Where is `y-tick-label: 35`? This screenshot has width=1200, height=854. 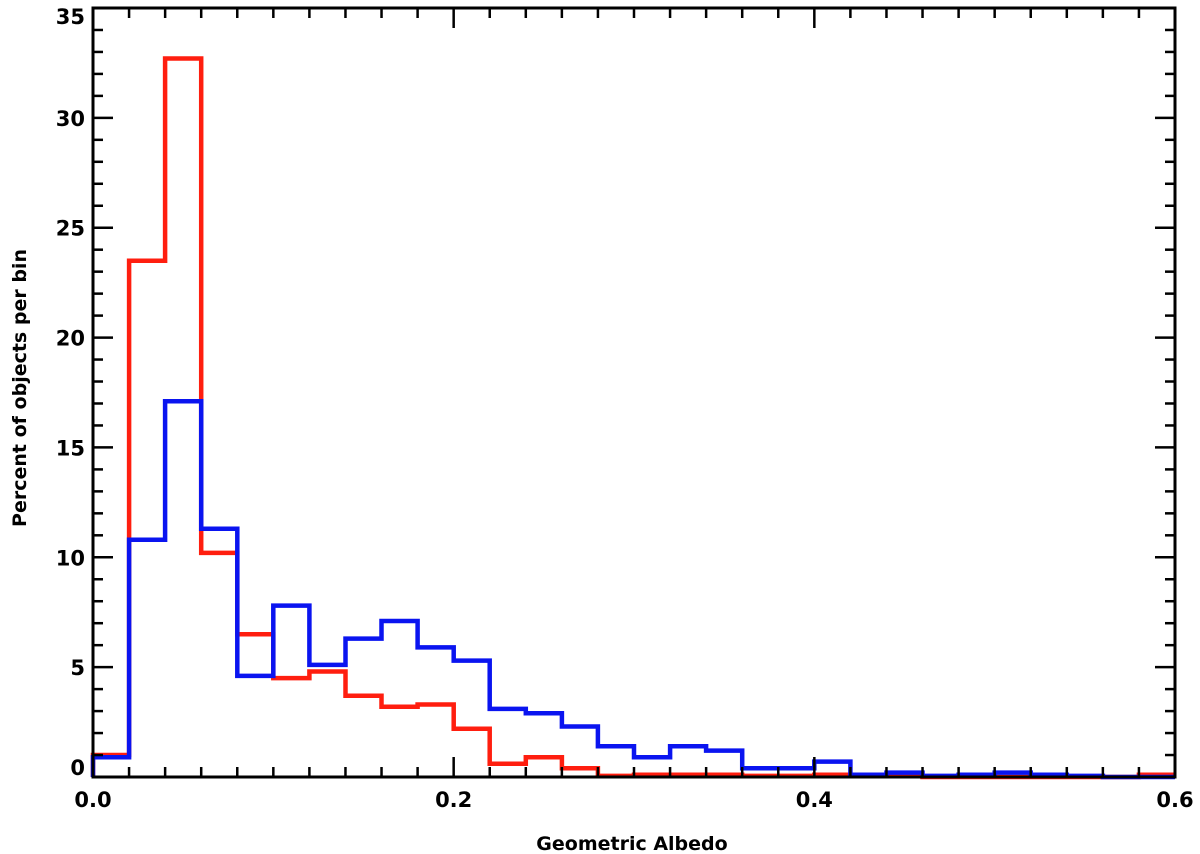
y-tick-label: 35 is located at coordinates (70, 17).